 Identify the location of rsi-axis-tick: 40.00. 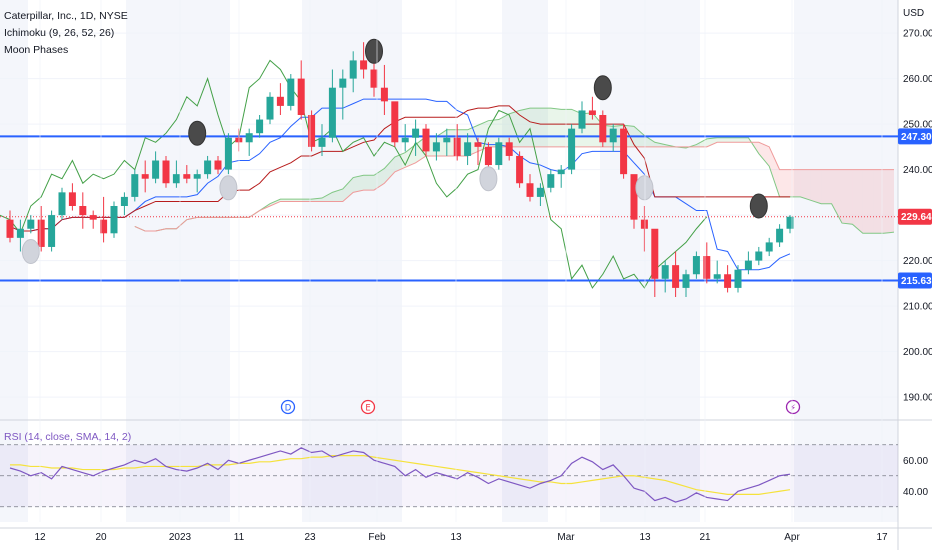
(915, 492).